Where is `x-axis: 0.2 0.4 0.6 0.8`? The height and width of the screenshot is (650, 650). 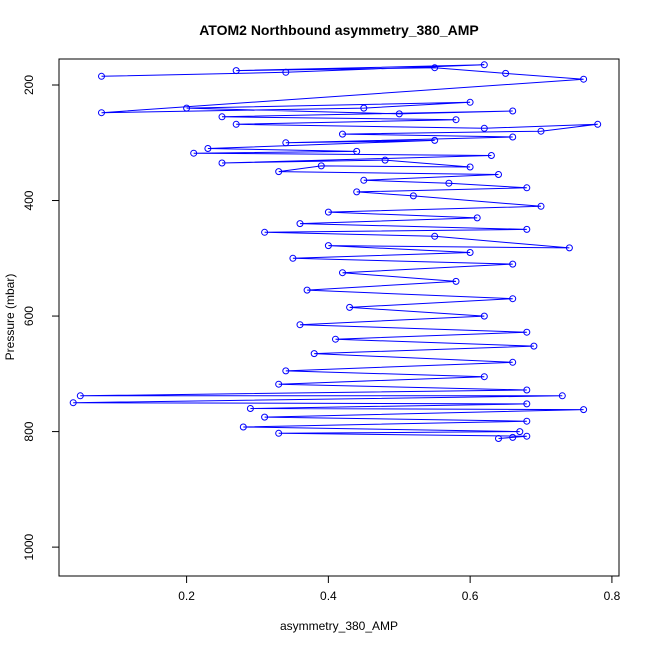
x-axis: 0.2 0.4 0.6 0.8 is located at coordinates (399, 589).